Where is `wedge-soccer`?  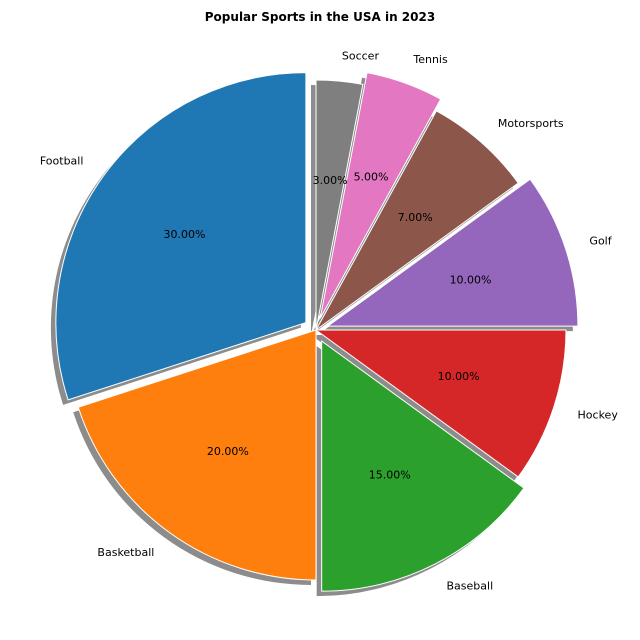
wedge-soccer is located at coordinates (339, 205).